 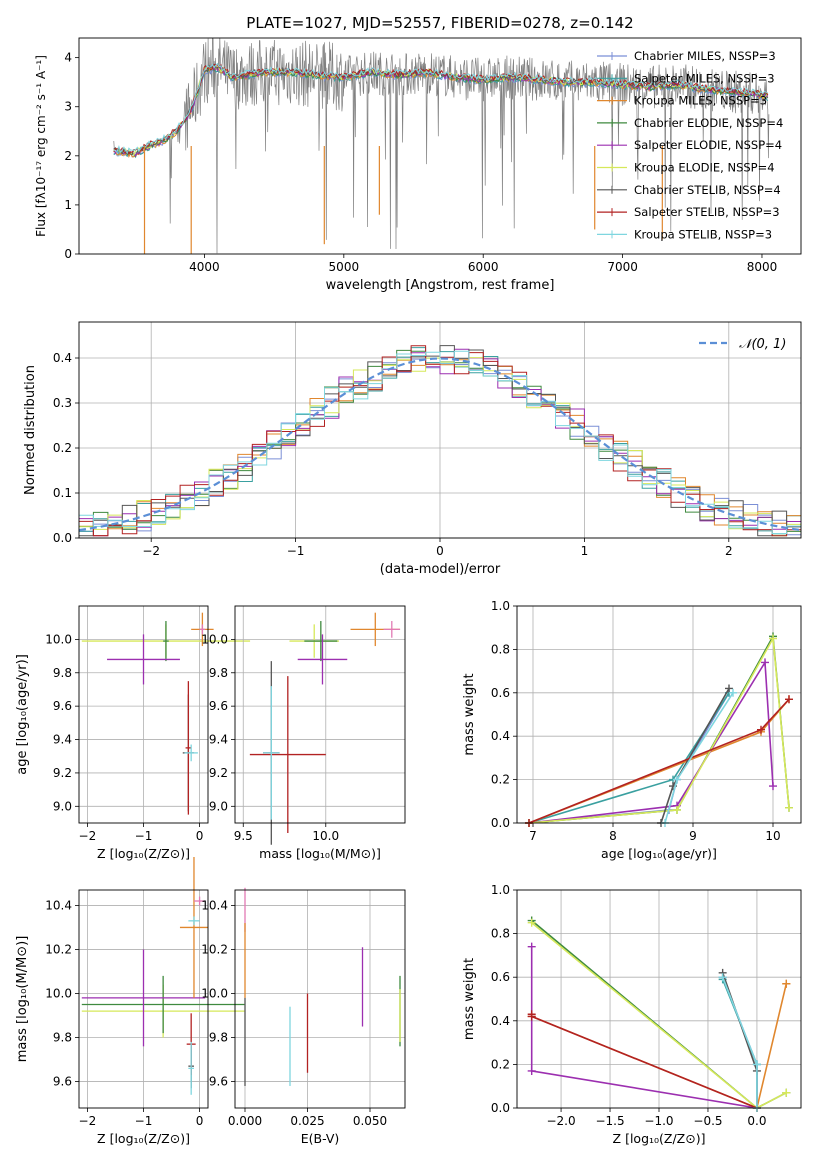 I want to click on legend: 𝒩(0, 1), so click(x=742, y=344).